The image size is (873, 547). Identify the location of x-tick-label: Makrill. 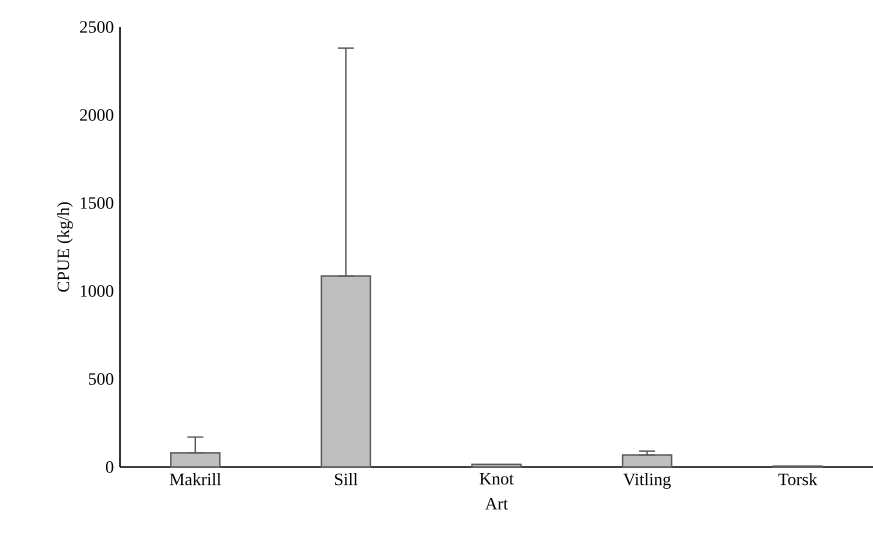
(195, 479).